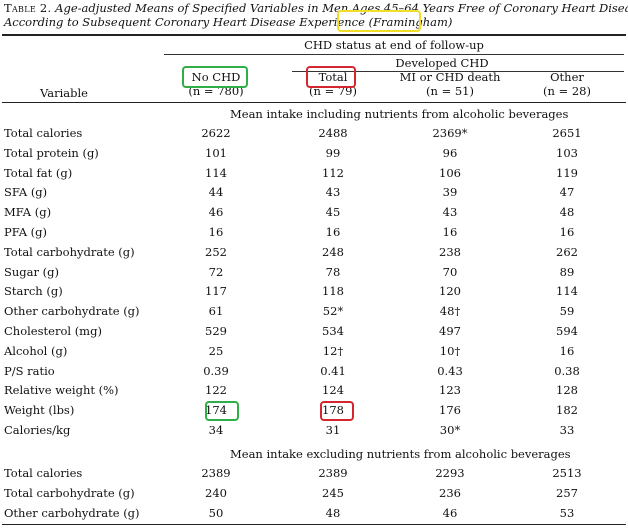 The width and height of the screenshot is (628, 531). I want to click on row-variable-label: PFA (g), so click(26, 232).